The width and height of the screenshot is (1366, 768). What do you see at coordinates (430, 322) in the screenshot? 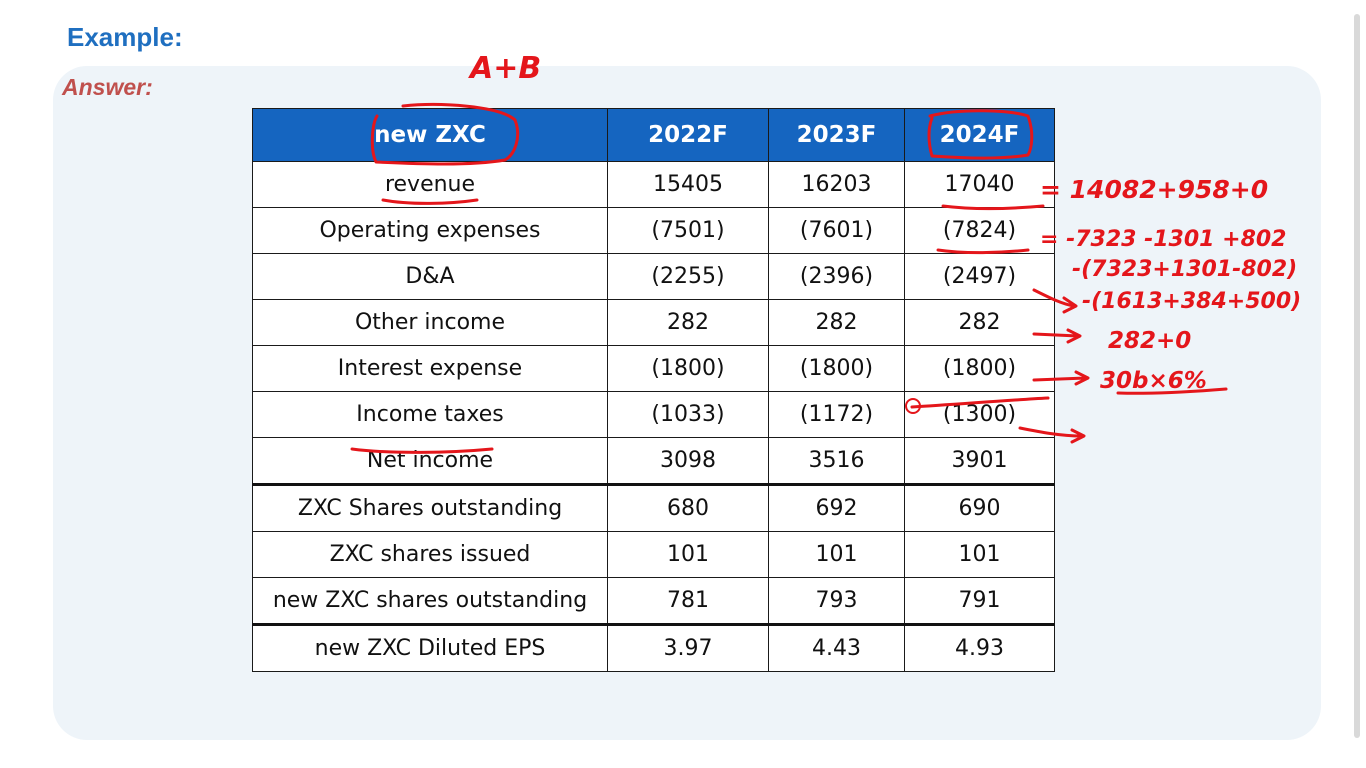
I see `row-label: Other income` at bounding box center [430, 322].